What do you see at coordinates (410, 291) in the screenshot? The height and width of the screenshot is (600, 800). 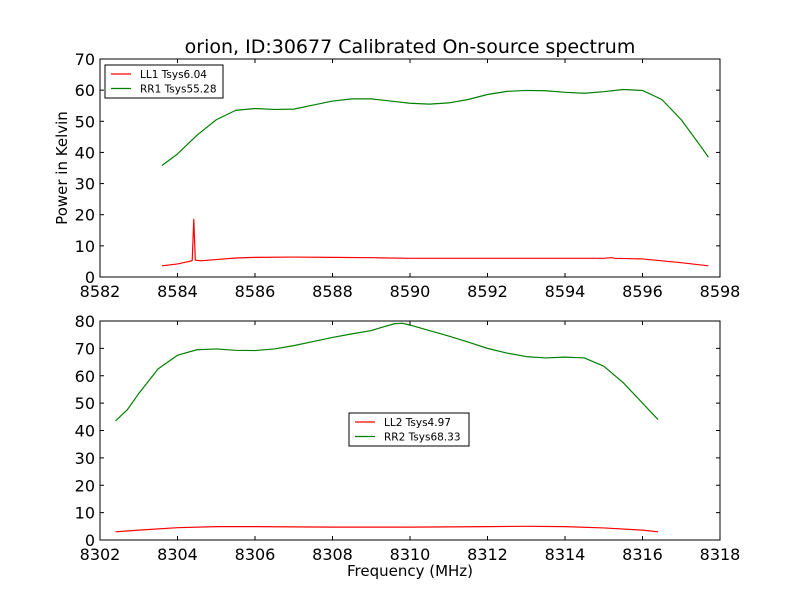 I see `x-tick-label: 8590` at bounding box center [410, 291].